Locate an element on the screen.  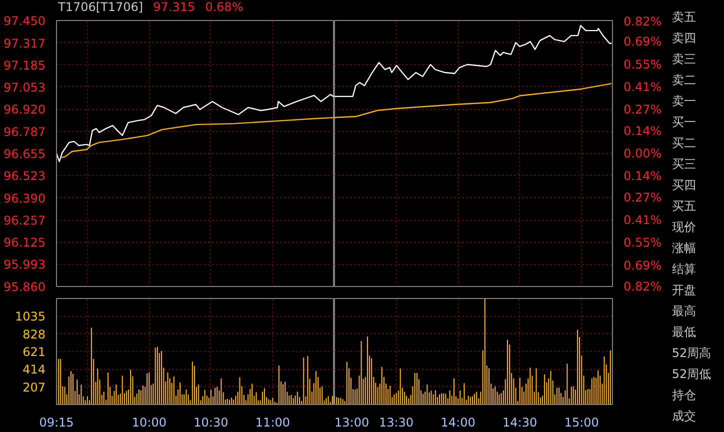
text: 最低 is located at coordinates (684, 332).